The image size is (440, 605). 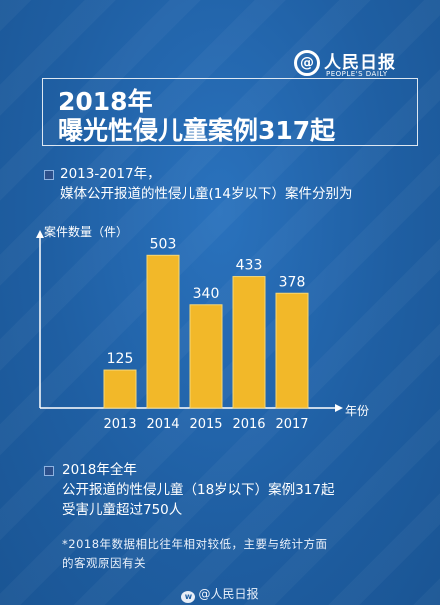 What do you see at coordinates (188, 597) in the screenshot?
I see `weibo-icon: w` at bounding box center [188, 597].